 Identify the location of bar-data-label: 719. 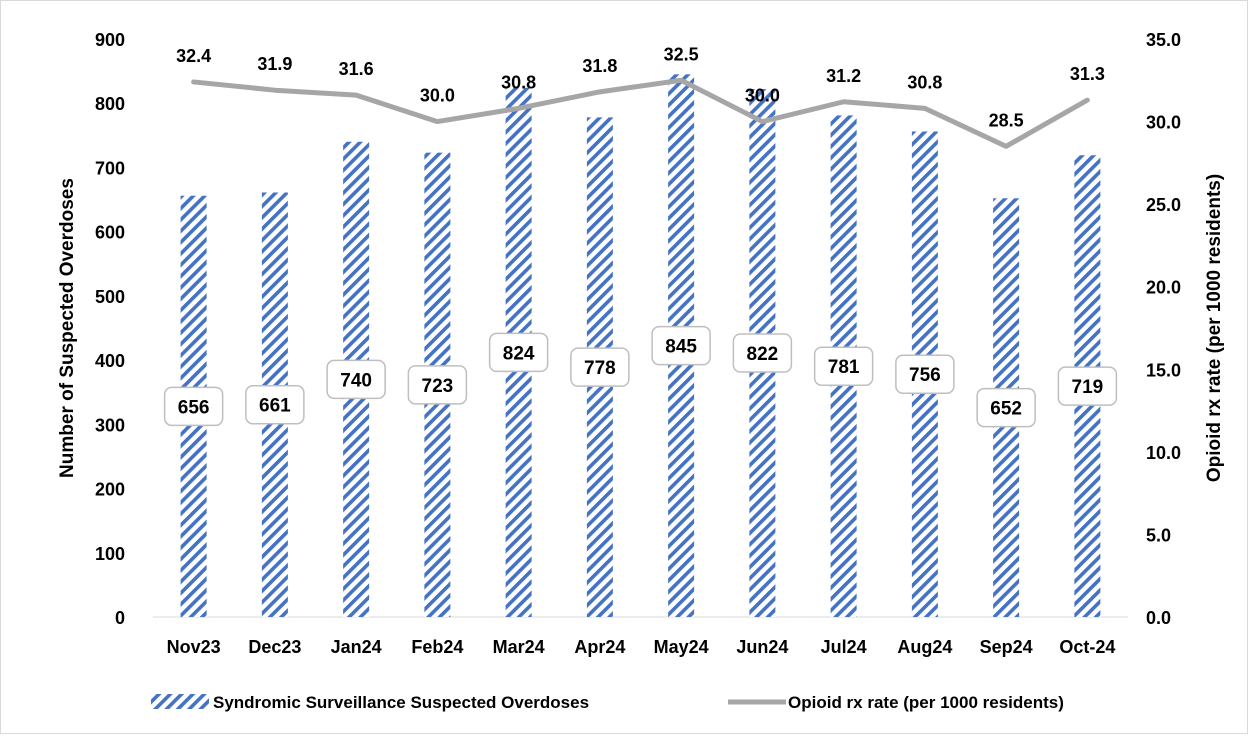
(1088, 387).